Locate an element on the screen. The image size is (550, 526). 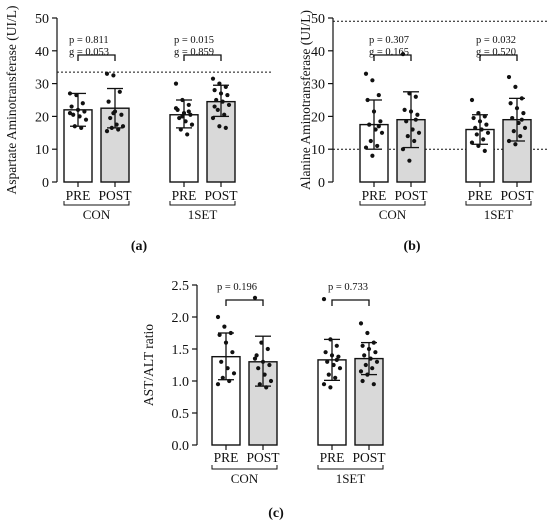
panel-label: (a) is located at coordinates (139, 246).